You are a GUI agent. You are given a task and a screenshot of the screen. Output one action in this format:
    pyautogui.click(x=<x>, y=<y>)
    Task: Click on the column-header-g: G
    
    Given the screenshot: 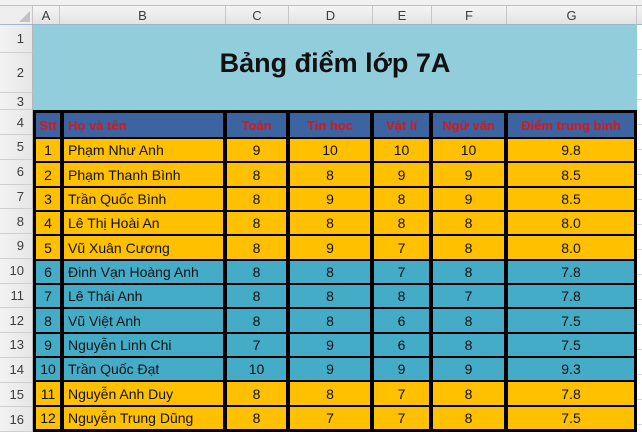 What is the action you would take?
    pyautogui.click(x=572, y=15)
    